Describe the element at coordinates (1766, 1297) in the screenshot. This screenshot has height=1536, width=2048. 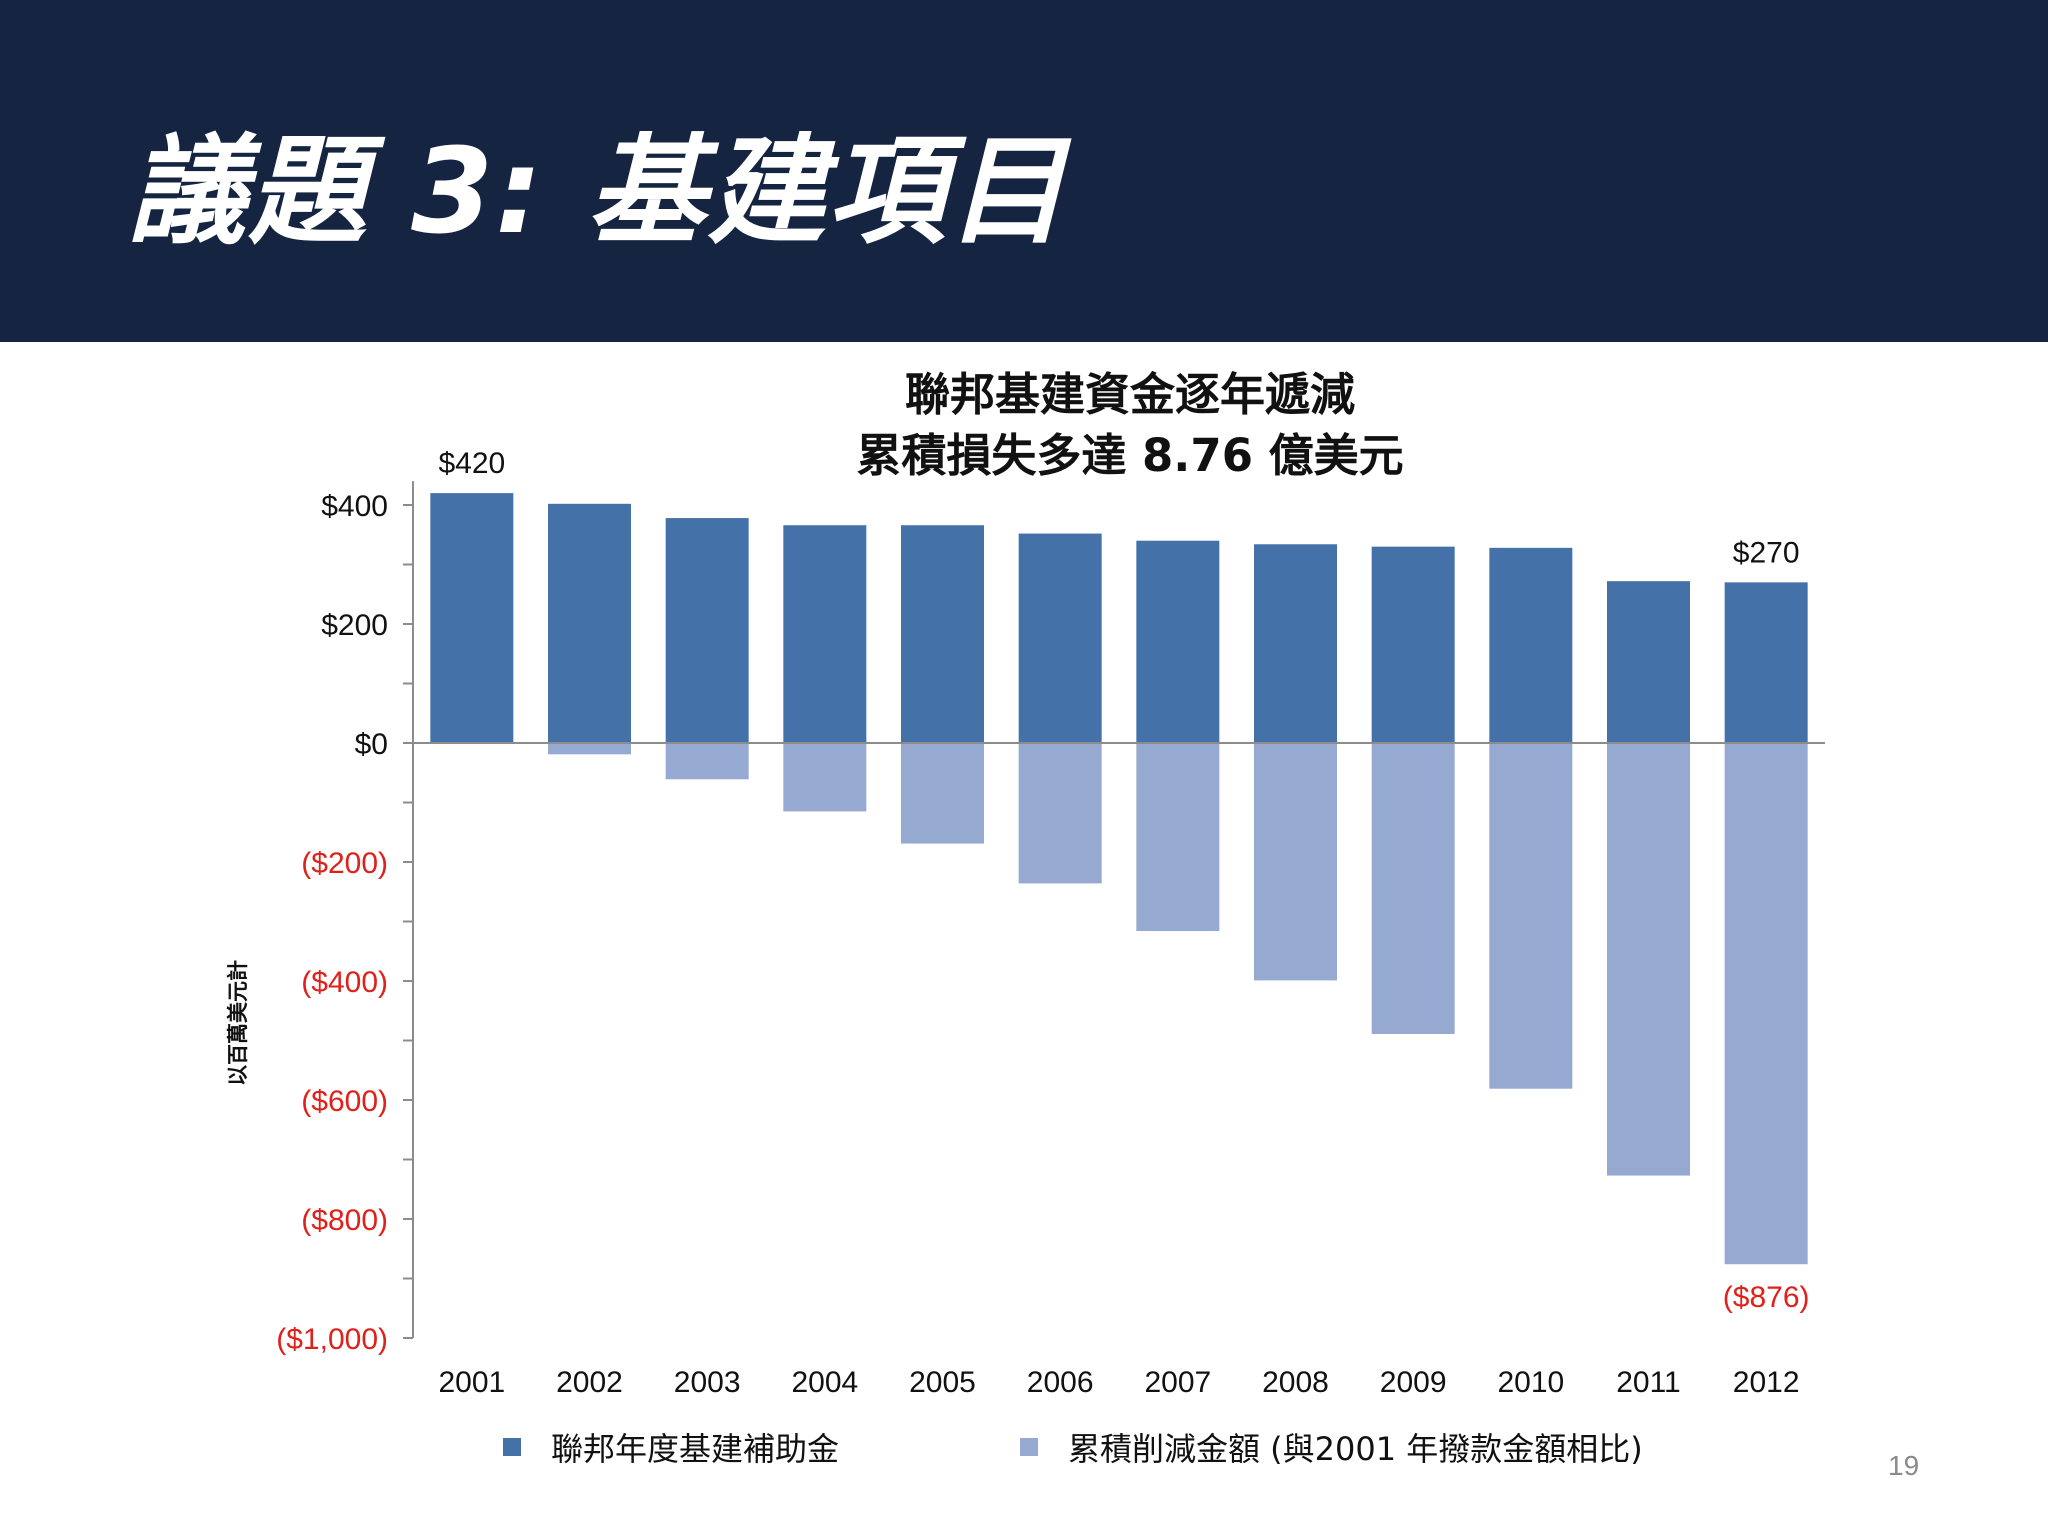
I see `data-label-2012: ($876)` at that location.